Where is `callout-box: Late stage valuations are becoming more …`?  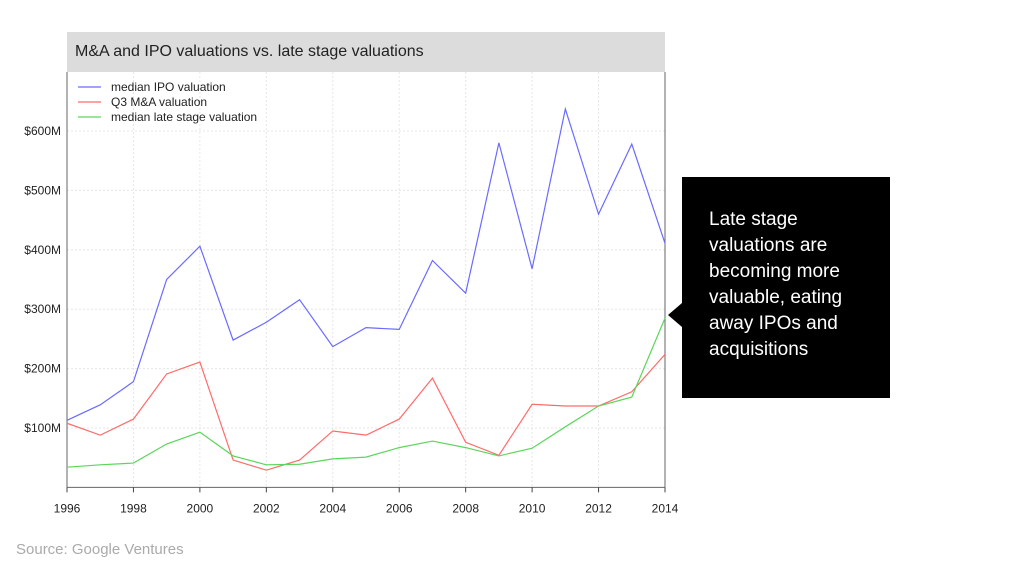
callout-box: Late stage valuations are becoming more … is located at coordinates (779, 287).